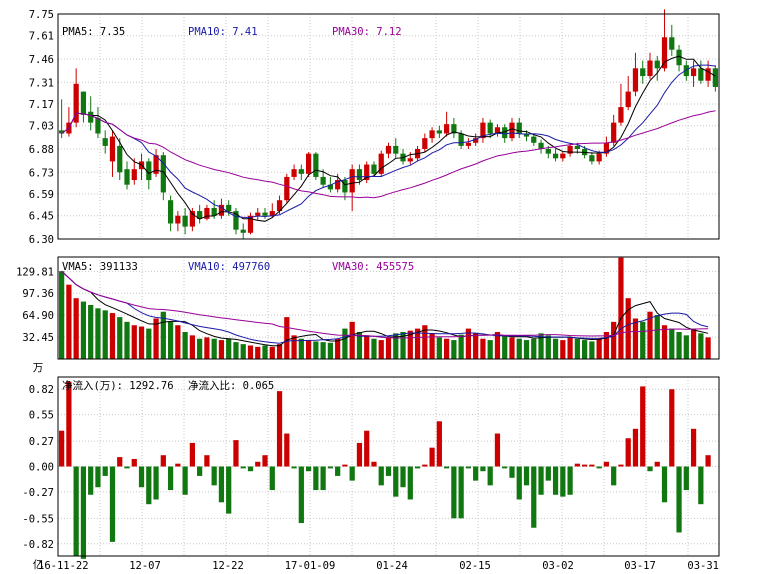  What do you see at coordinates (38, 338) in the screenshot?
I see `y-tick-label: 32.45` at bounding box center [38, 338].